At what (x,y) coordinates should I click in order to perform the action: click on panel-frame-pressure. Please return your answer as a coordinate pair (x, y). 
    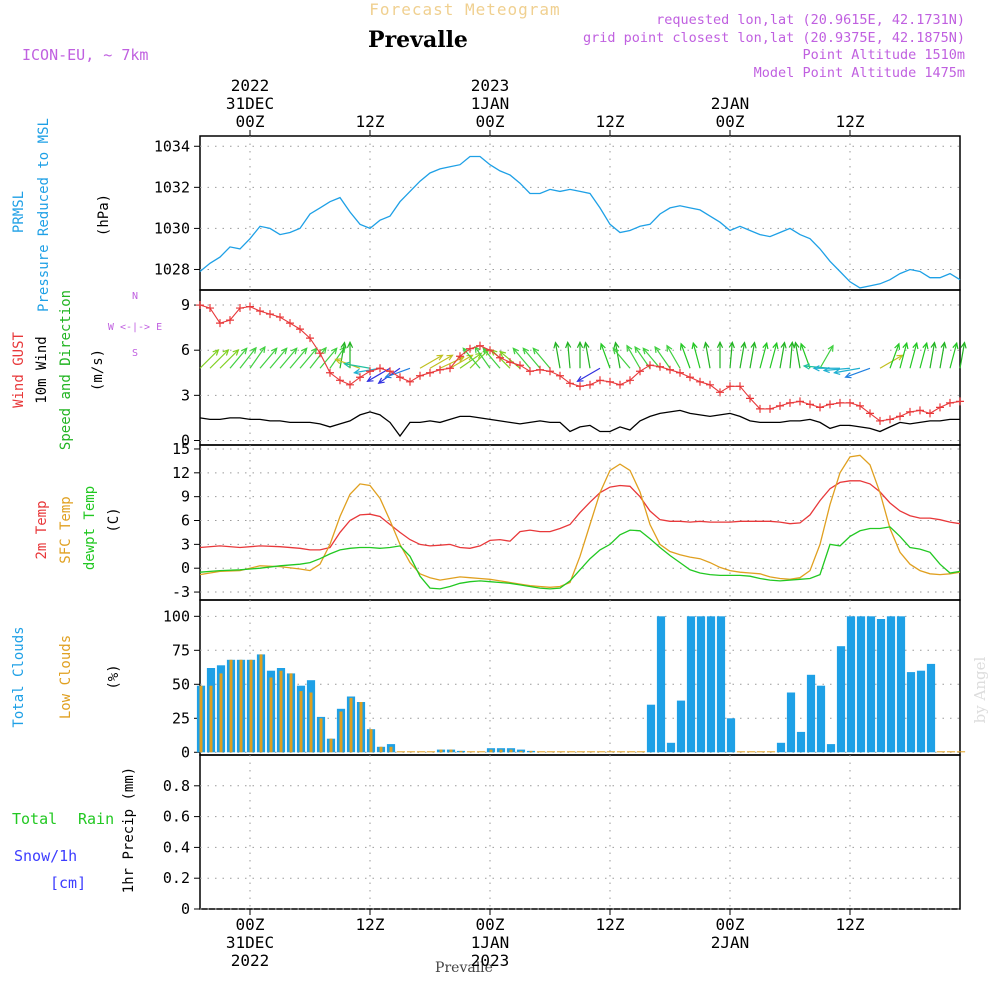
    Looking at the image, I should click on (580, 213).